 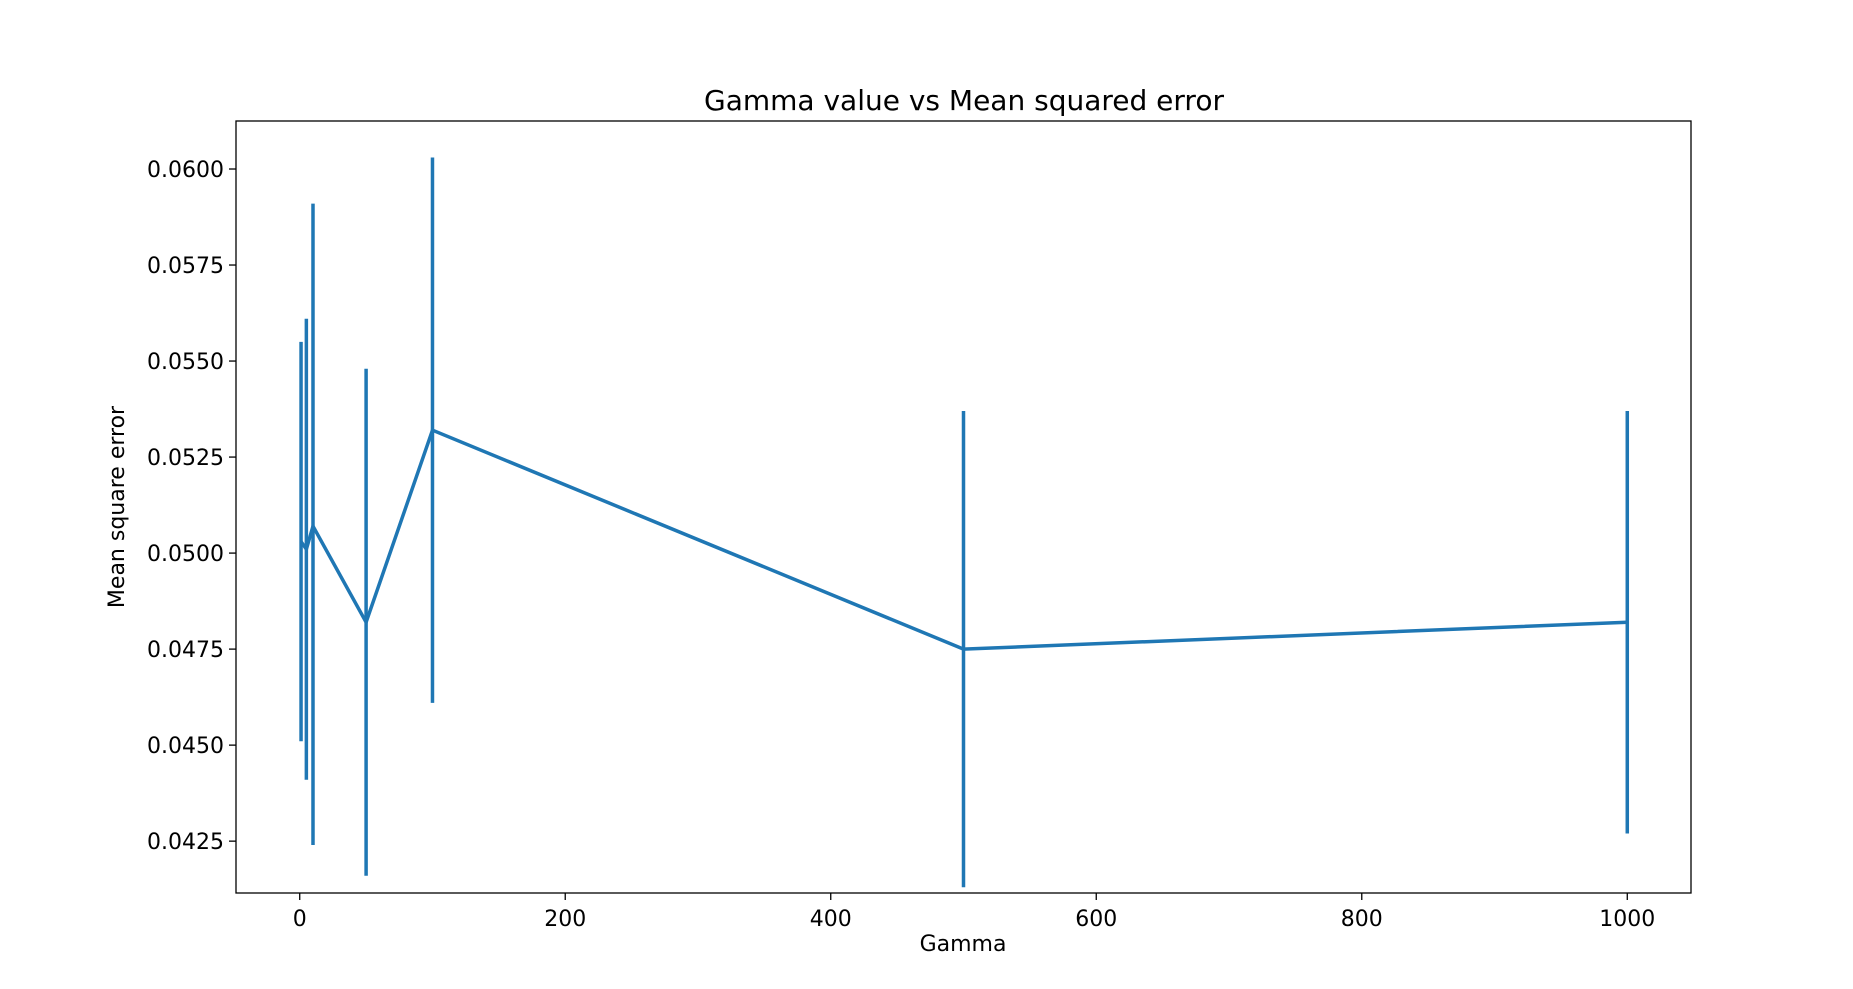 I want to click on x-tick-label: 1000, so click(x=1627, y=919).